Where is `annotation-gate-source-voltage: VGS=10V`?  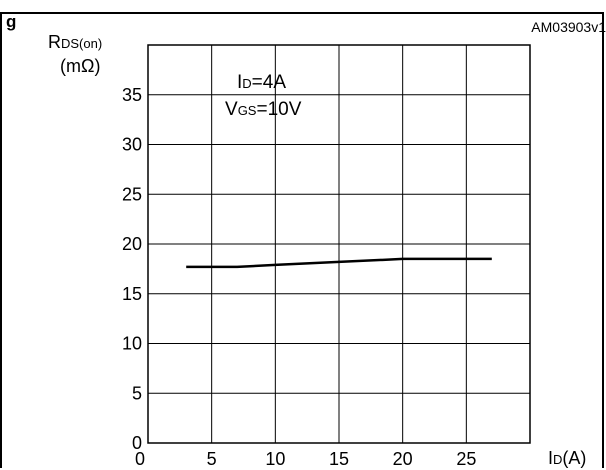
annotation-gate-source-voltage: VGS=10V is located at coordinates (263, 109).